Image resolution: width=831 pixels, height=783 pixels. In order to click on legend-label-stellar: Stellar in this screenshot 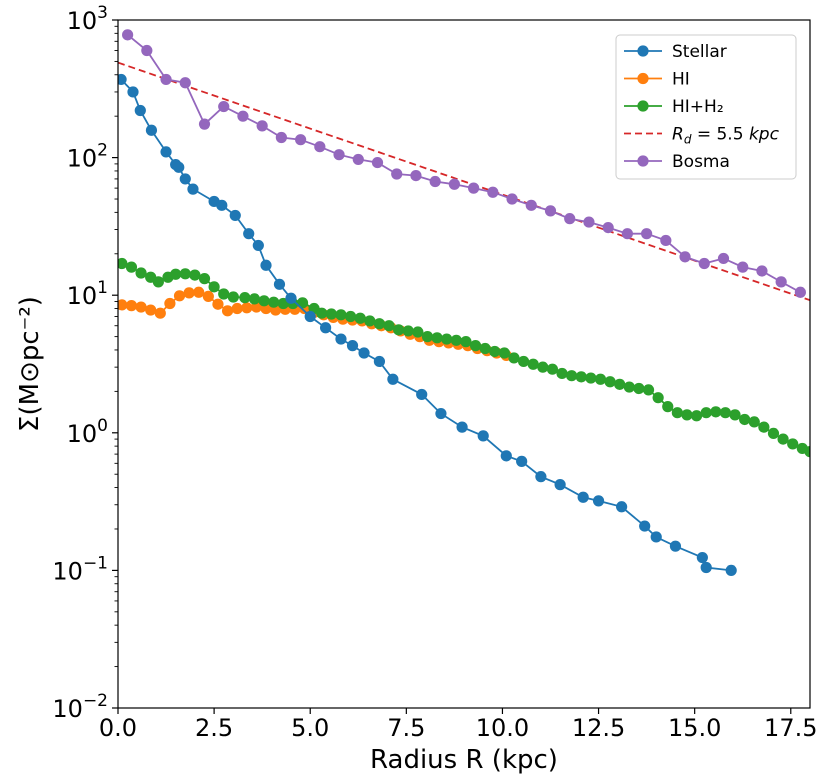, I will do `click(699, 52)`.